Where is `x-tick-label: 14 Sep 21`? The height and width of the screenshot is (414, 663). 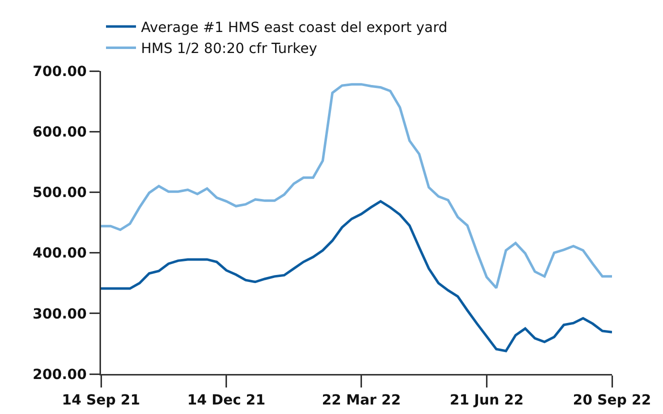 x-tick-label: 14 Sep 21 is located at coordinates (101, 400).